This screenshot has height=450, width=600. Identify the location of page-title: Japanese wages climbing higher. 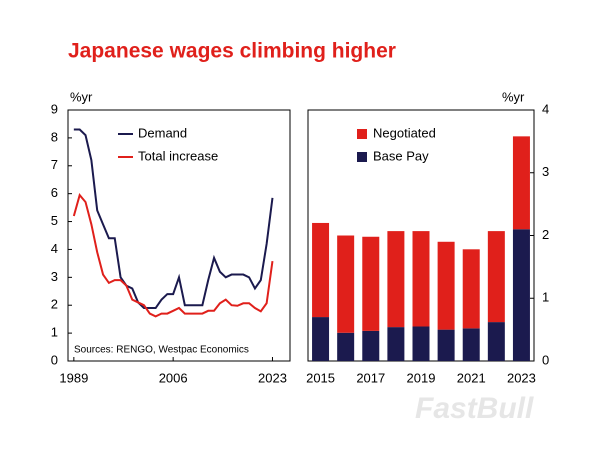
(232, 51).